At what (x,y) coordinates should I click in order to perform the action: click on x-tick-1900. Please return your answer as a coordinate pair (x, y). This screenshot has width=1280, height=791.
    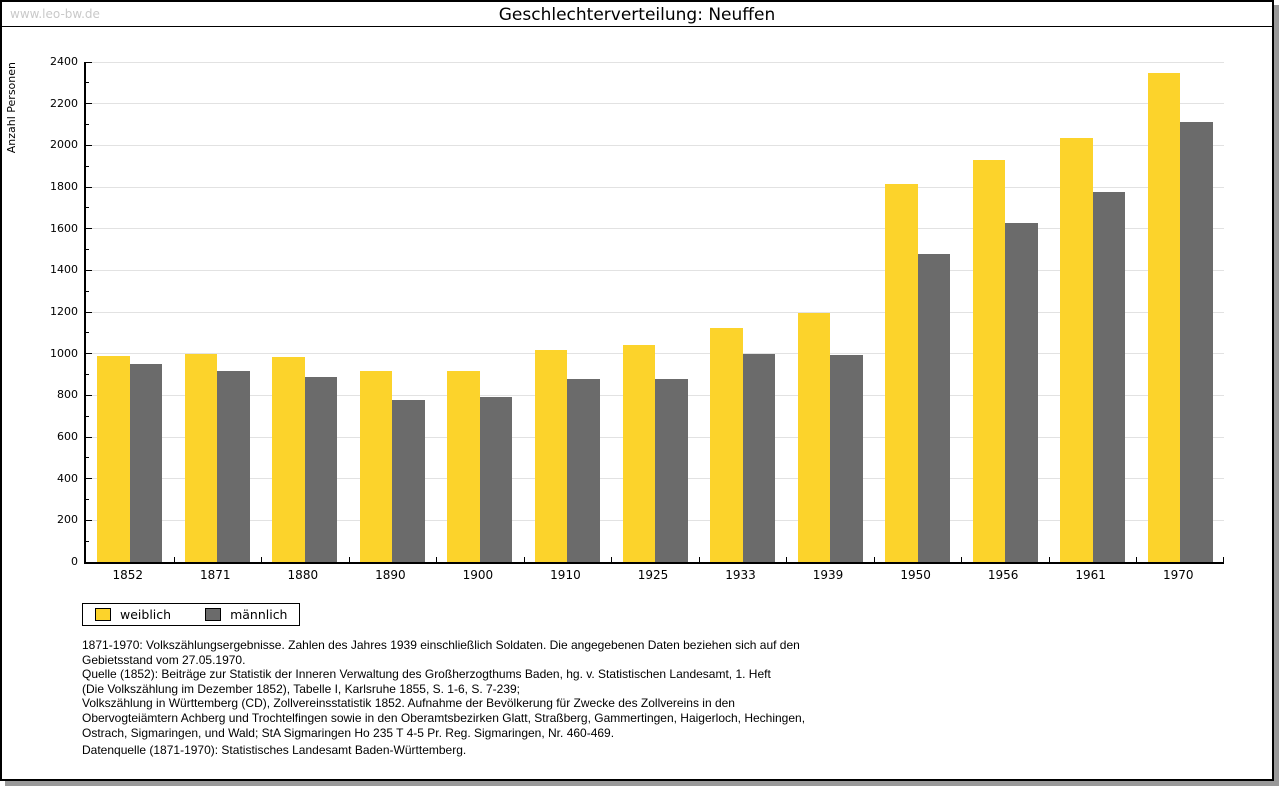
    Looking at the image, I should click on (437, 559).